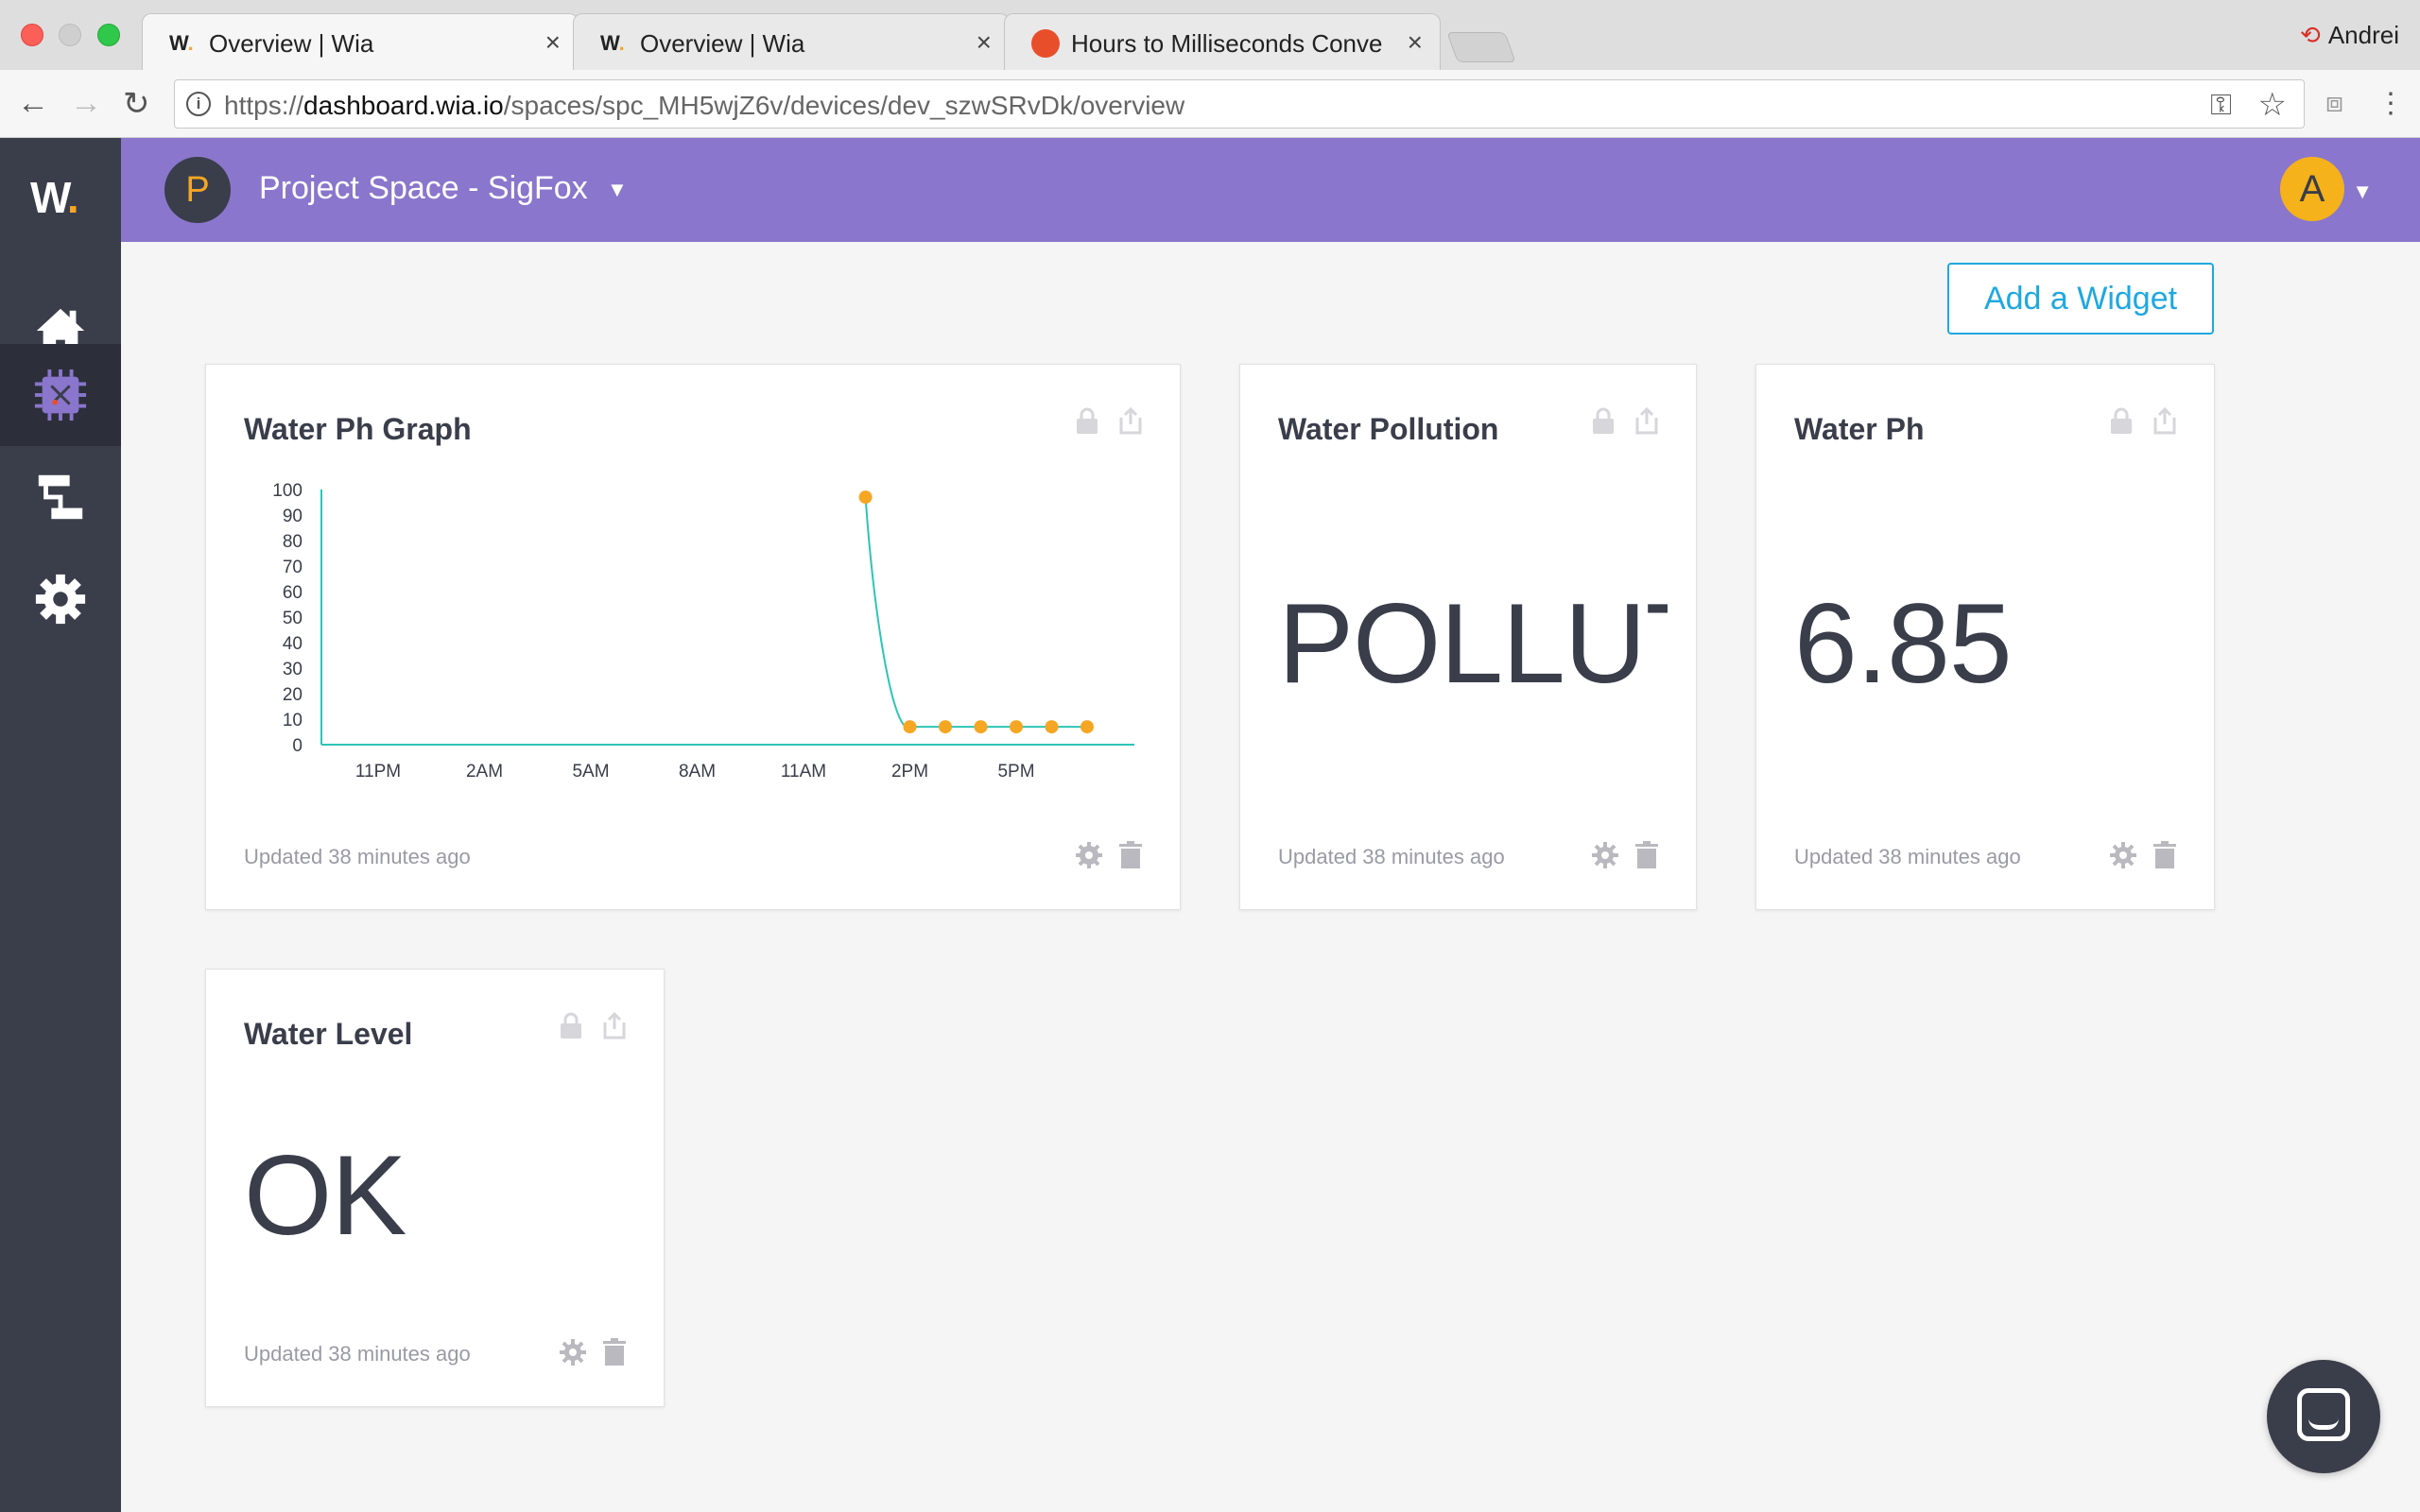 This screenshot has width=2420, height=1512. I want to click on x-tick-label: 8AM, so click(697, 772).